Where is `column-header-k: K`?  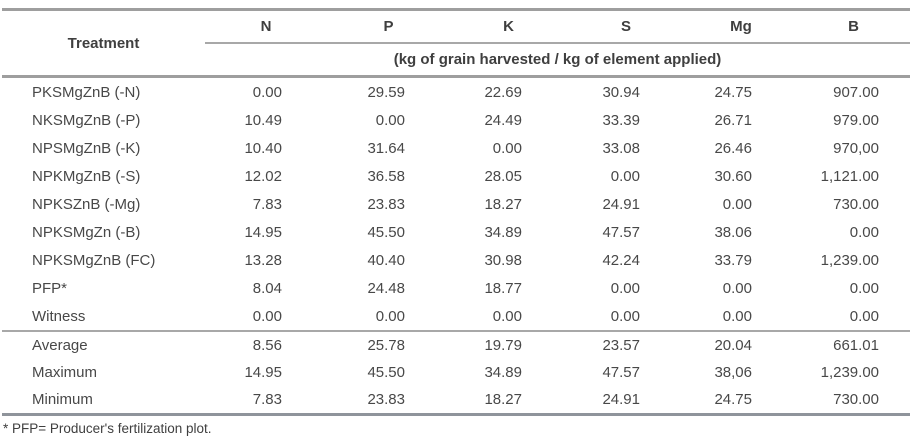 column-header-k: K is located at coordinates (508, 26).